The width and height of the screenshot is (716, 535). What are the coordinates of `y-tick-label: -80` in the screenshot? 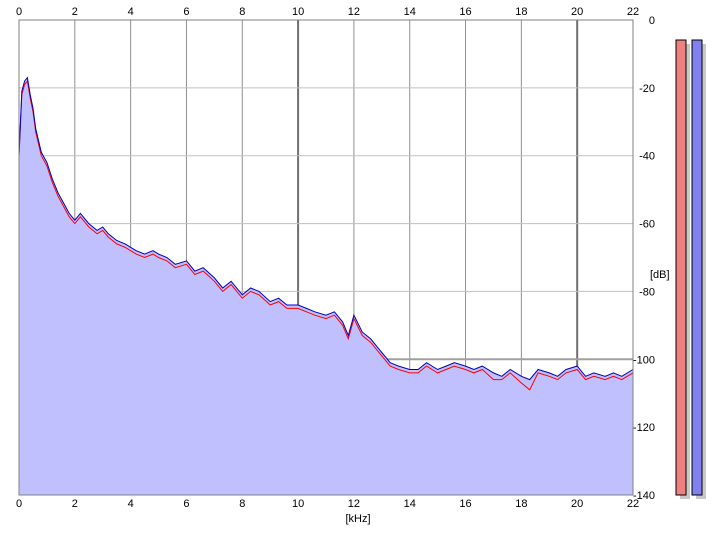 It's located at (647, 292).